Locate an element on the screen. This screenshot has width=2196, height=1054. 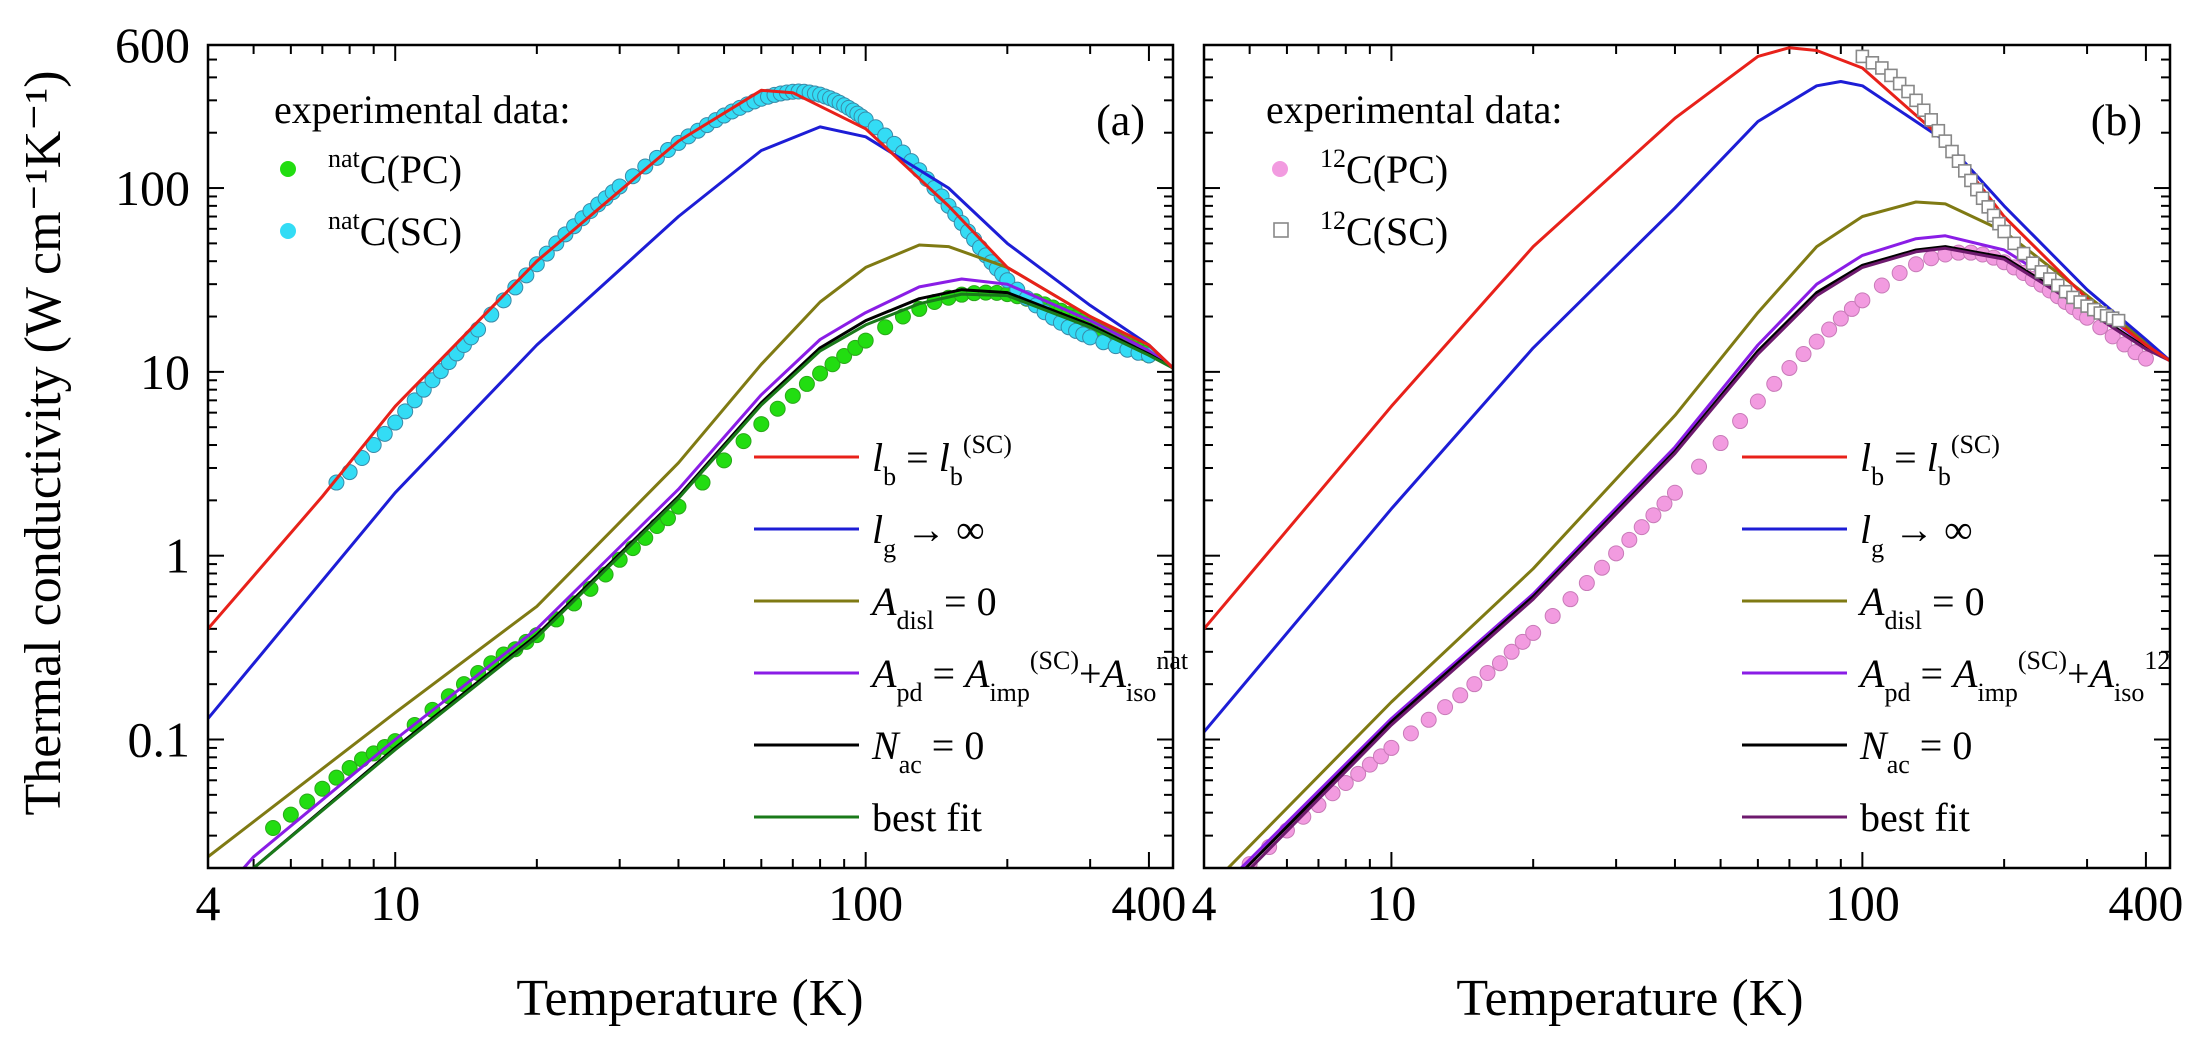
panel-label: (a) is located at coordinates (1120, 120).